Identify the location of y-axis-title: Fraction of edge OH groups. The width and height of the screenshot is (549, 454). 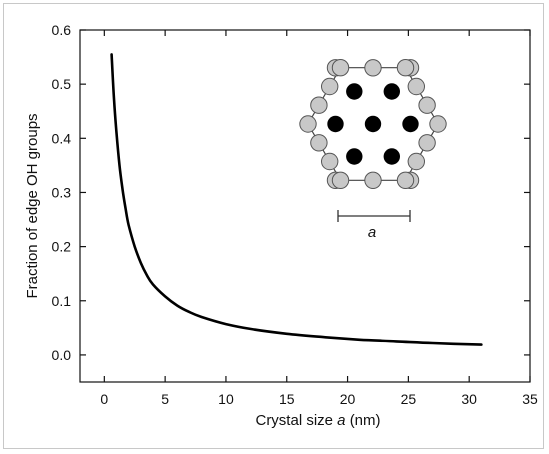
(32, 205).